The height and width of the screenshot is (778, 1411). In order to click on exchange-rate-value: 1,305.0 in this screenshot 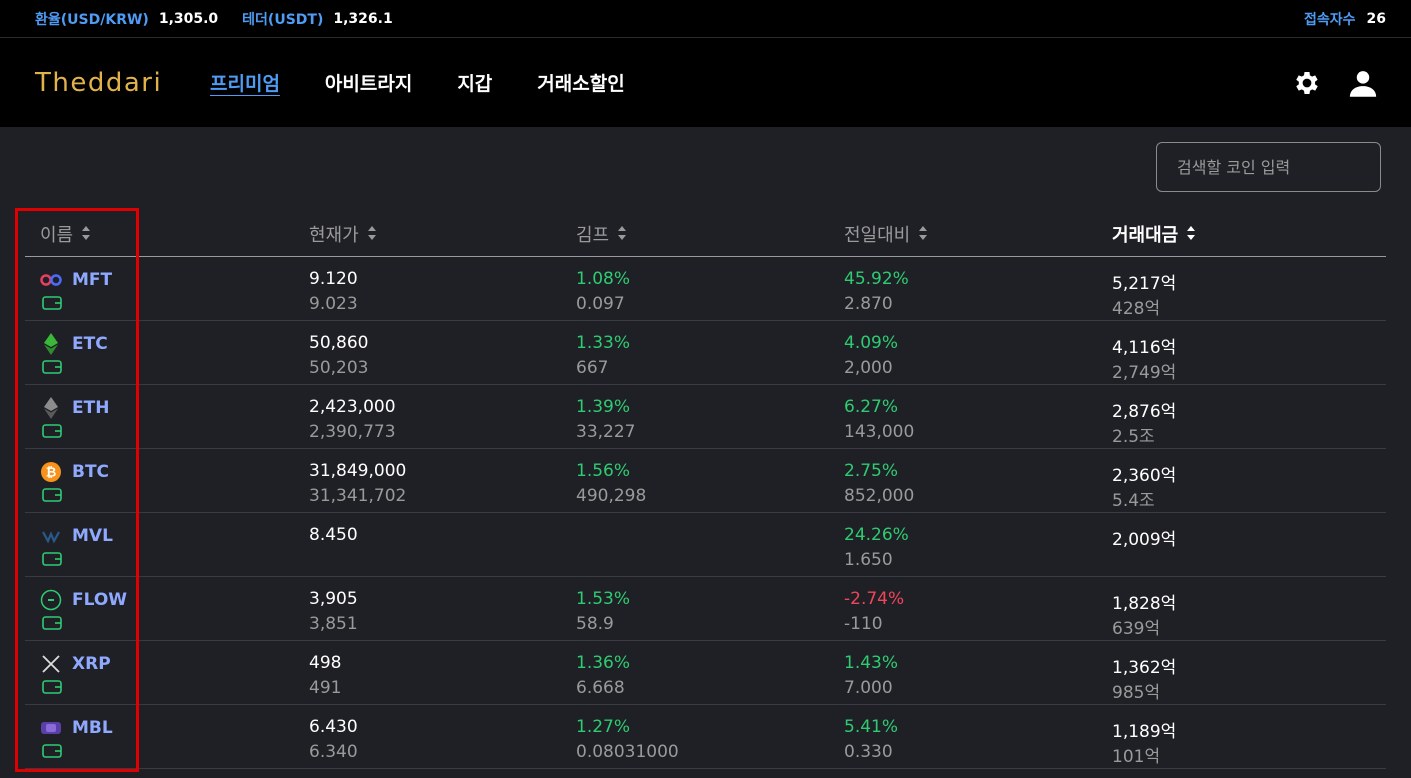, I will do `click(188, 18)`.